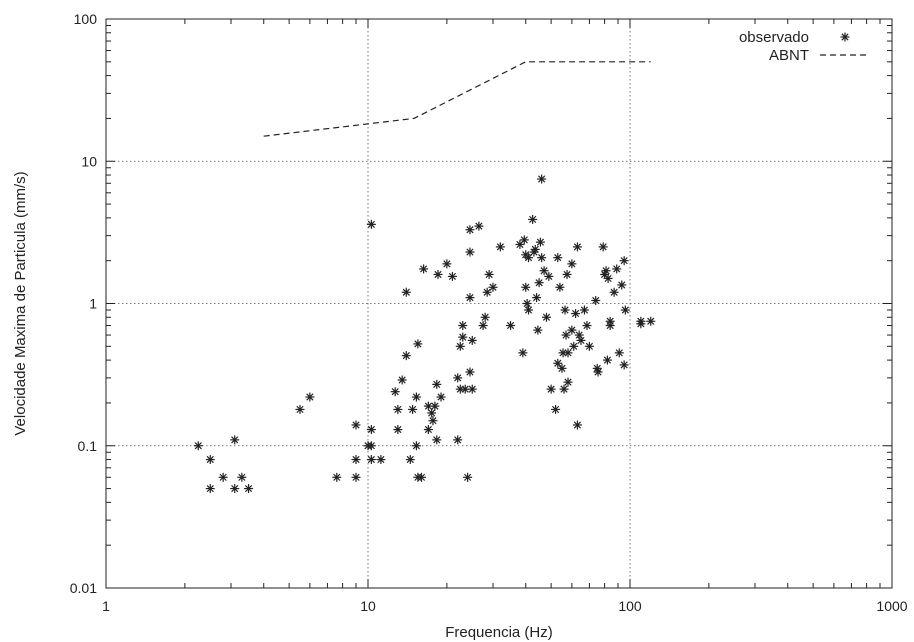 This screenshot has height=642, width=914. I want to click on x-tick-label: 1, so click(106, 606).